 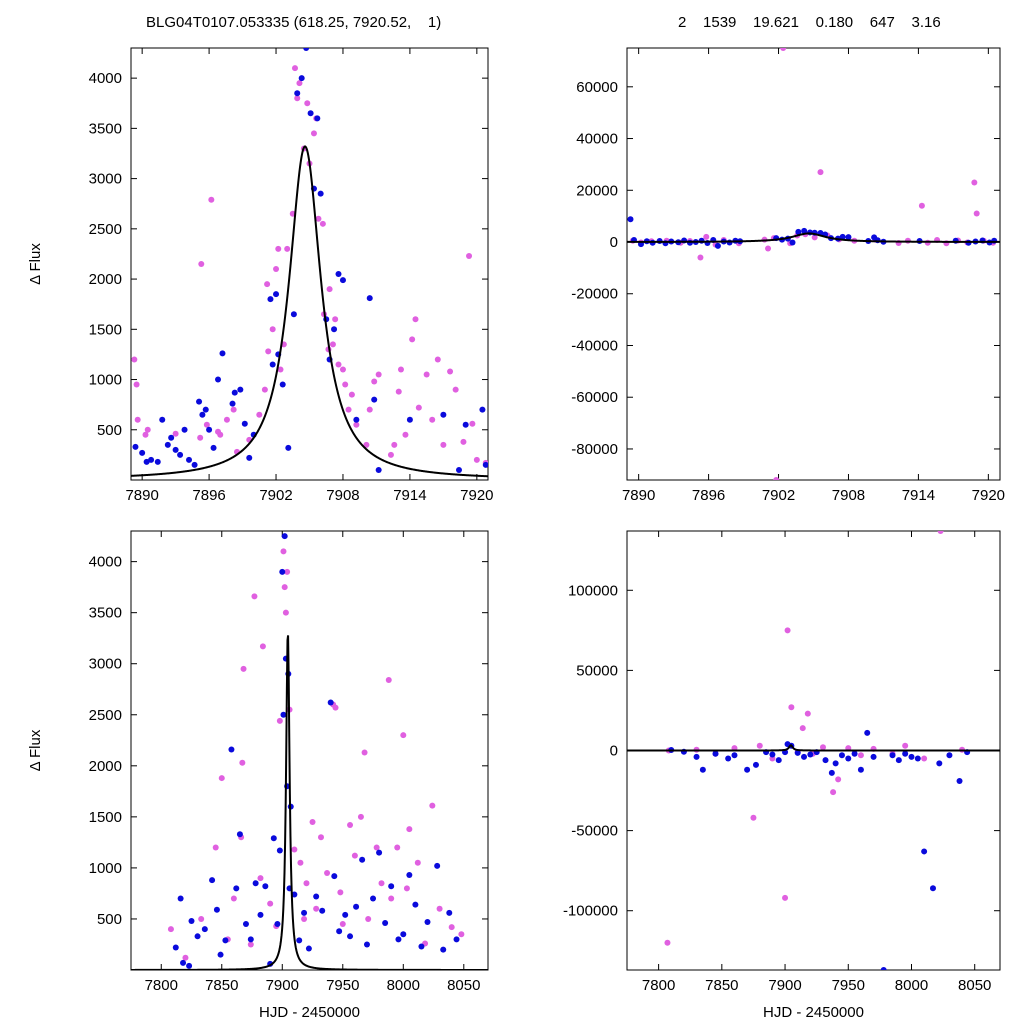 I want to click on x-axis-label: HJD - 2450000, so click(x=309, y=1012).